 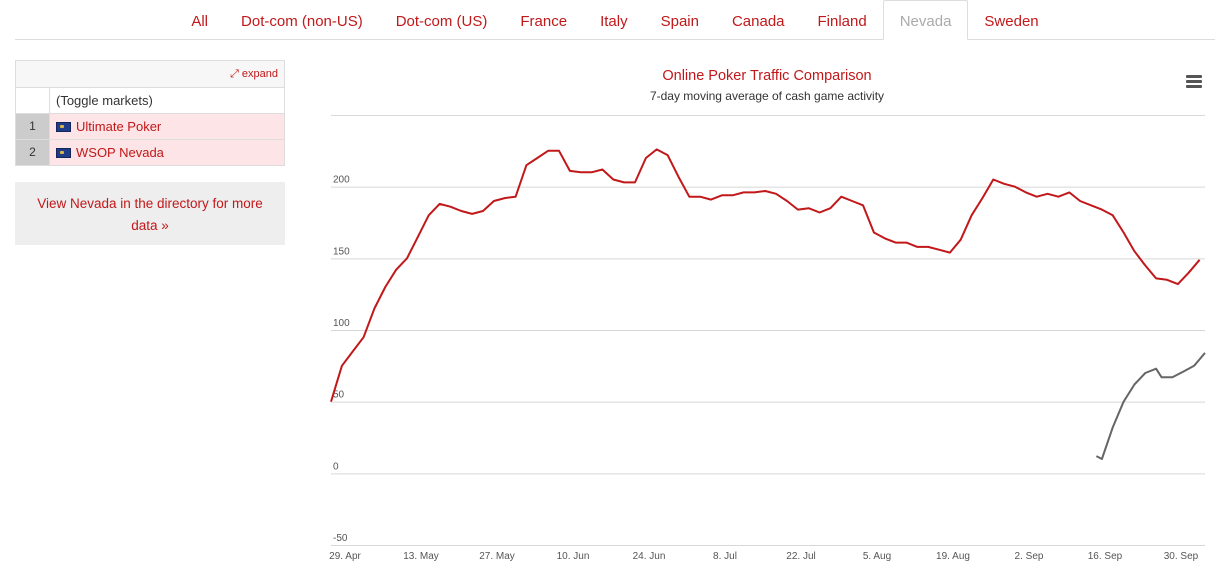 I want to click on markets-table-header: ⤢ expand, so click(x=150, y=74).